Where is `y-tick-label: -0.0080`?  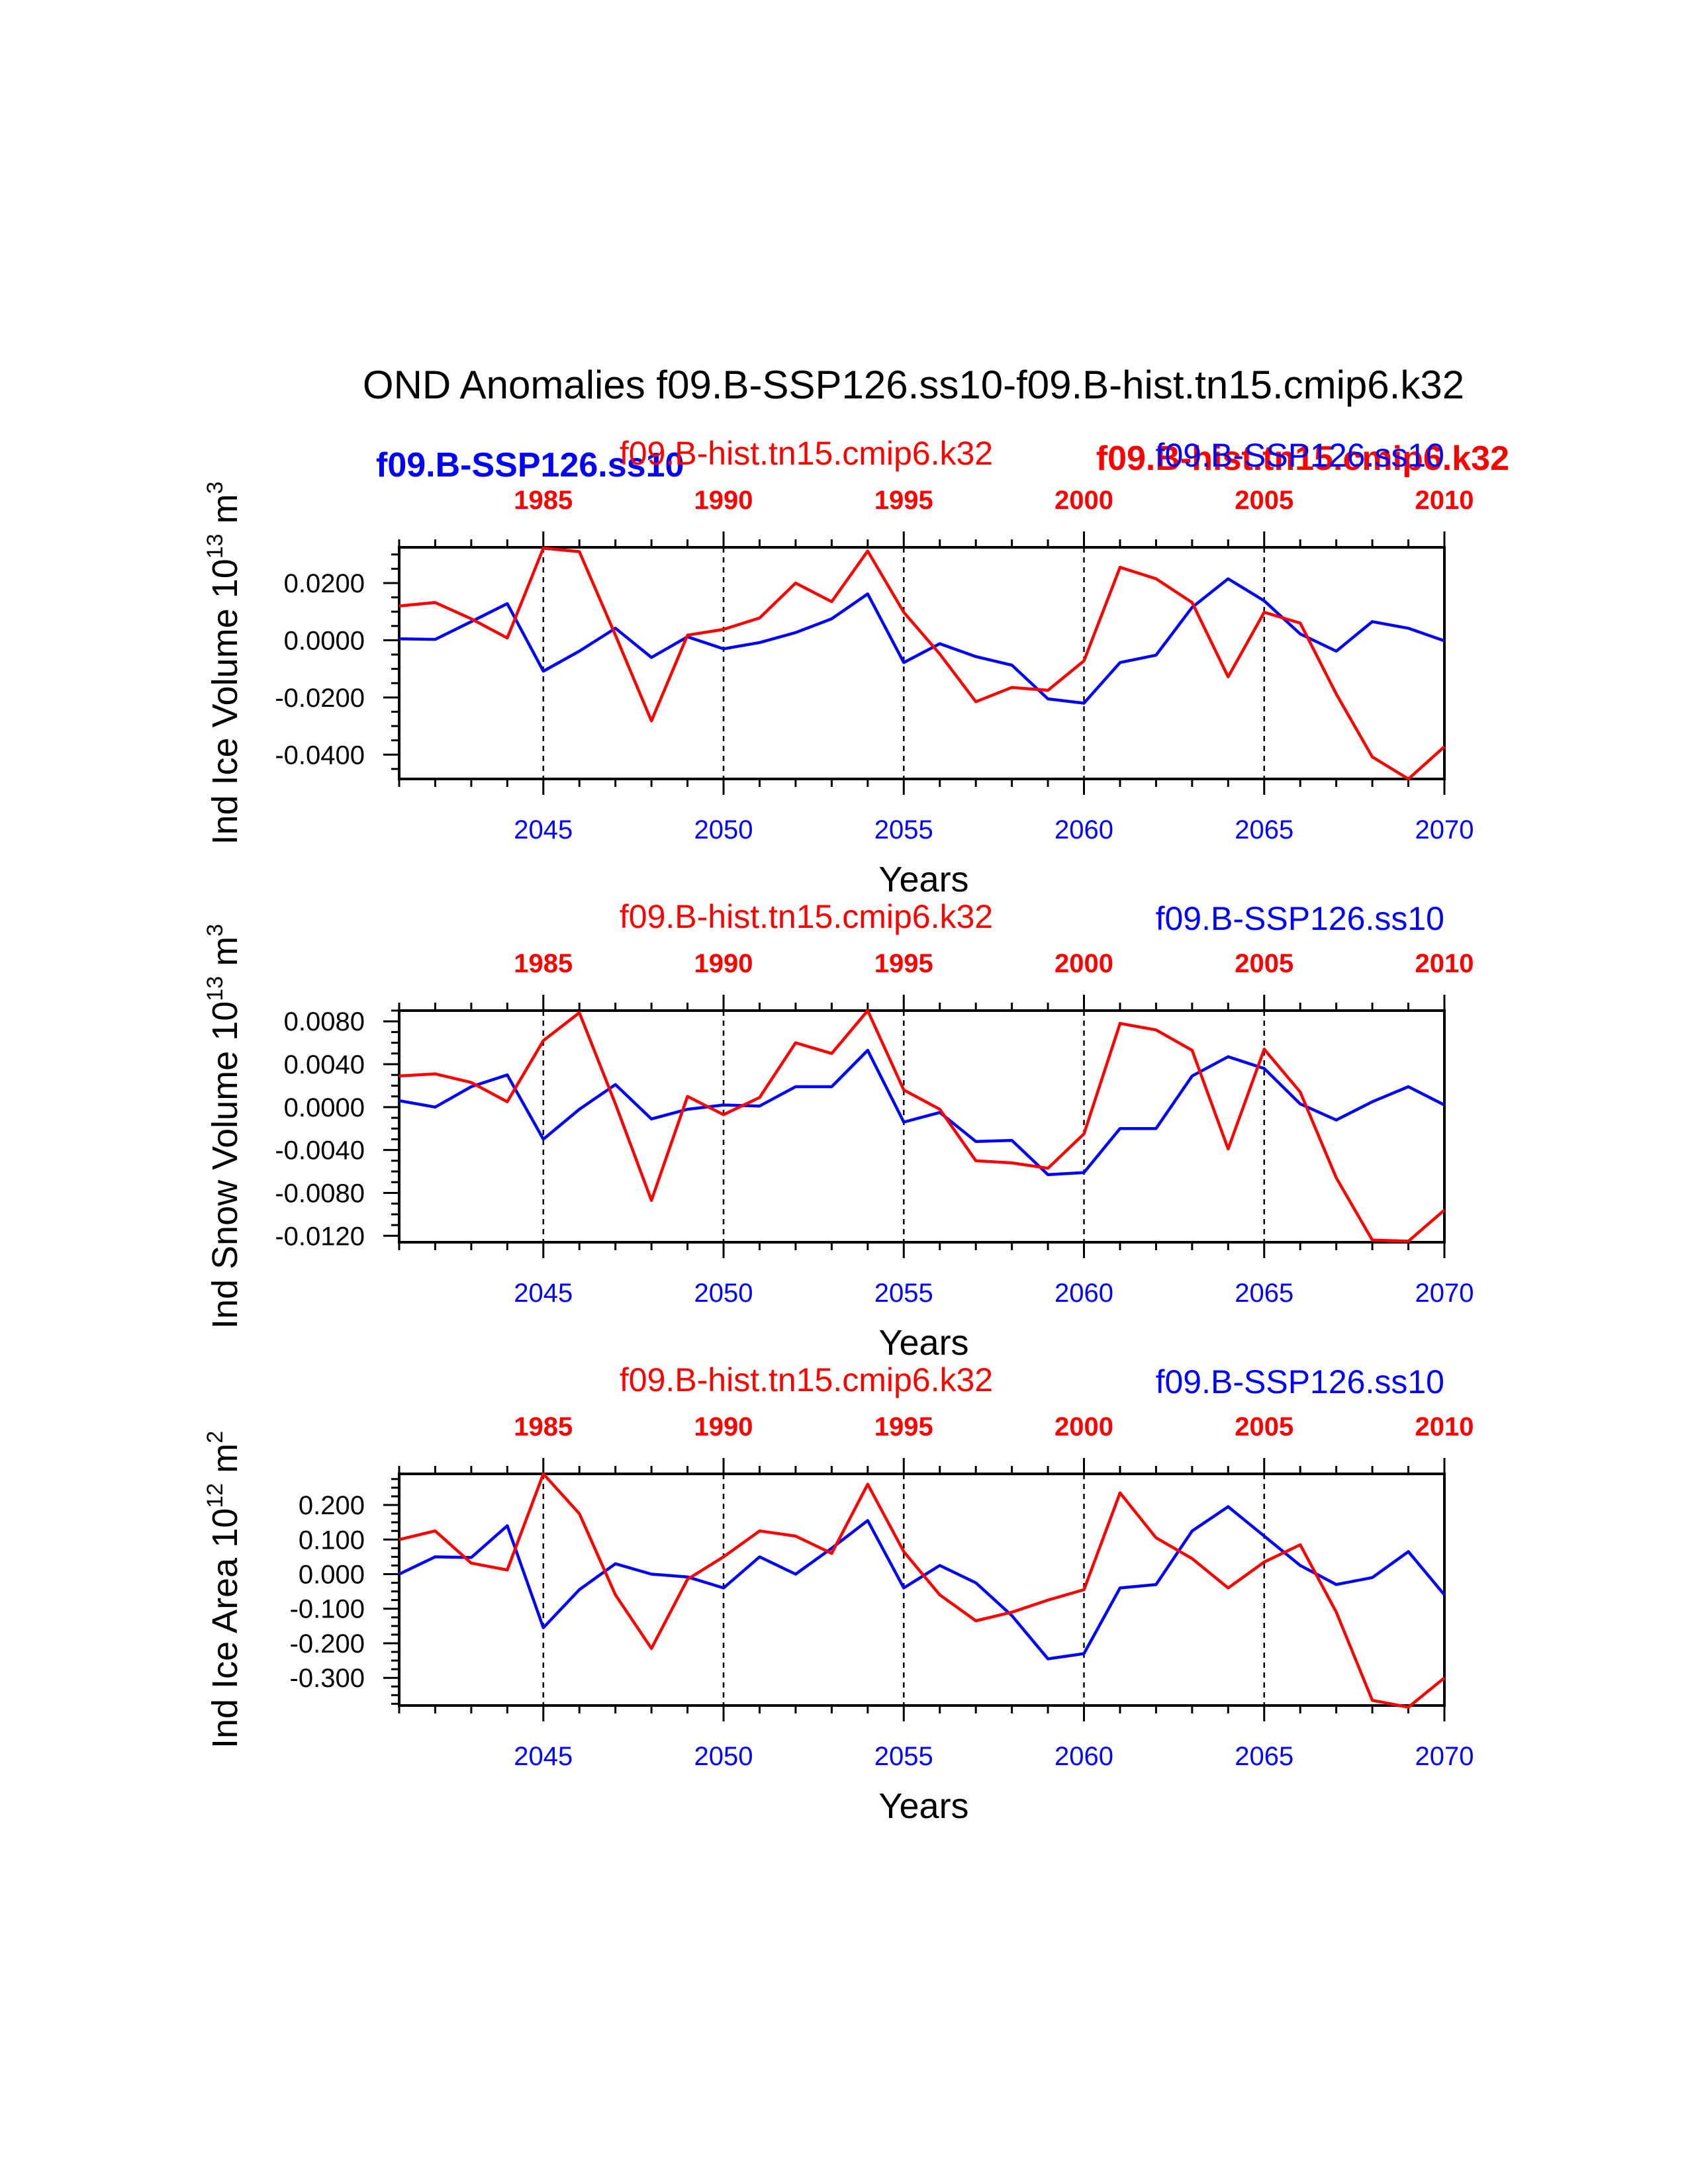 y-tick-label: -0.0080 is located at coordinates (320, 1193).